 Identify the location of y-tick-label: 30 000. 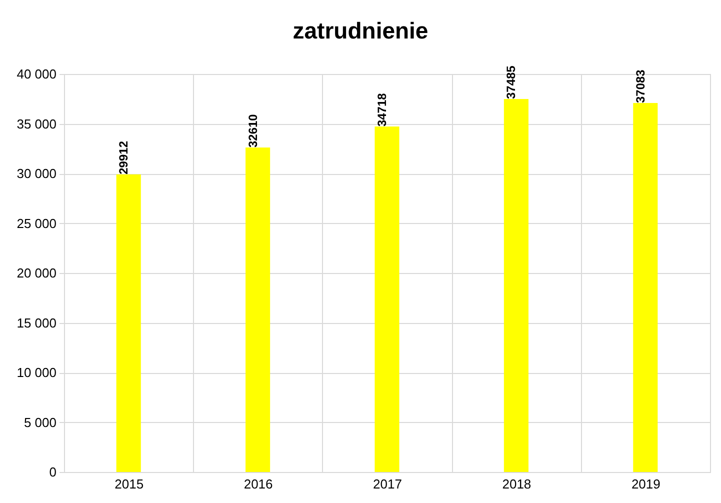
(36, 173).